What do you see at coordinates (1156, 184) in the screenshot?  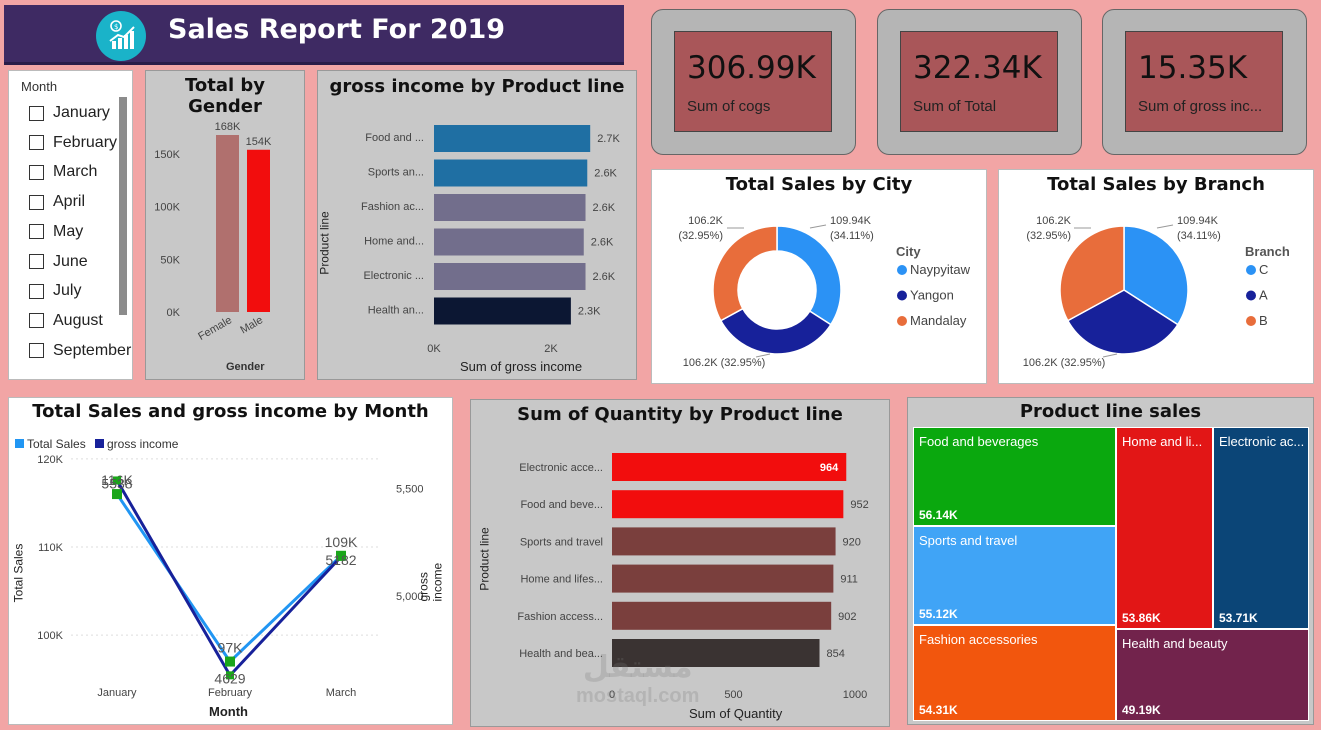 I see `chart-title: Total Sales by Branch` at bounding box center [1156, 184].